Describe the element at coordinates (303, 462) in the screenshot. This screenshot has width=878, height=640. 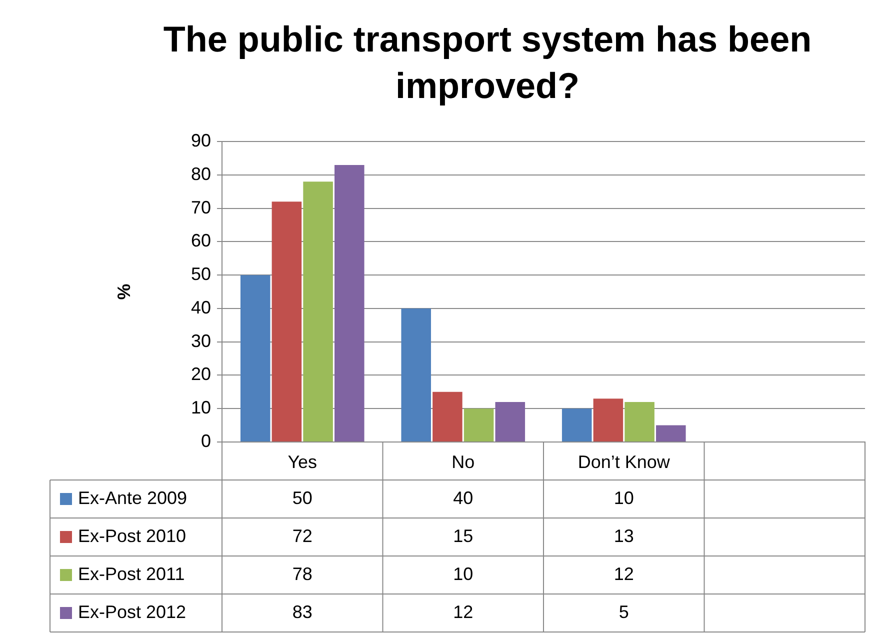
I see `x-tick-label: Yes` at that location.